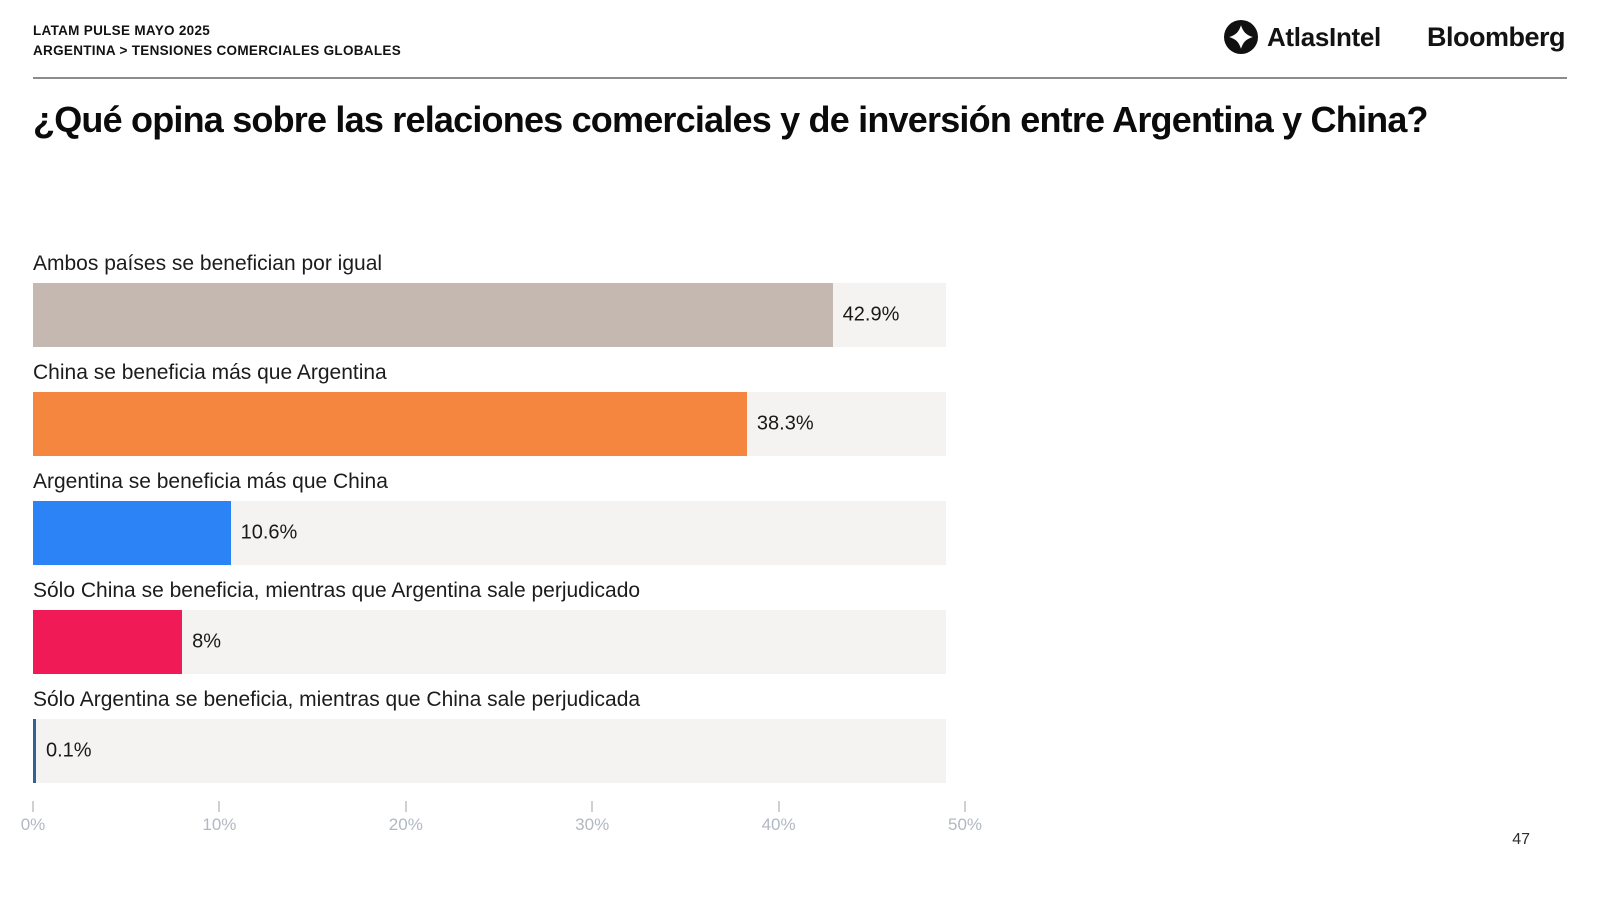 The width and height of the screenshot is (1600, 900). I want to click on bar-track: 42.9%, so click(489, 315).